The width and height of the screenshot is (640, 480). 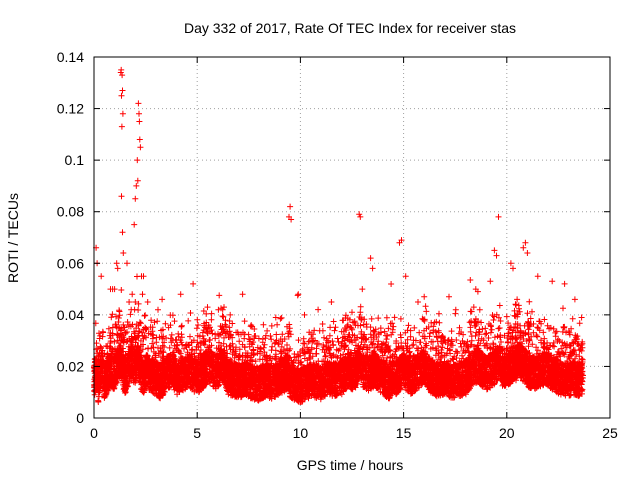 What do you see at coordinates (94, 433) in the screenshot?
I see `x-tick-label: 0` at bounding box center [94, 433].